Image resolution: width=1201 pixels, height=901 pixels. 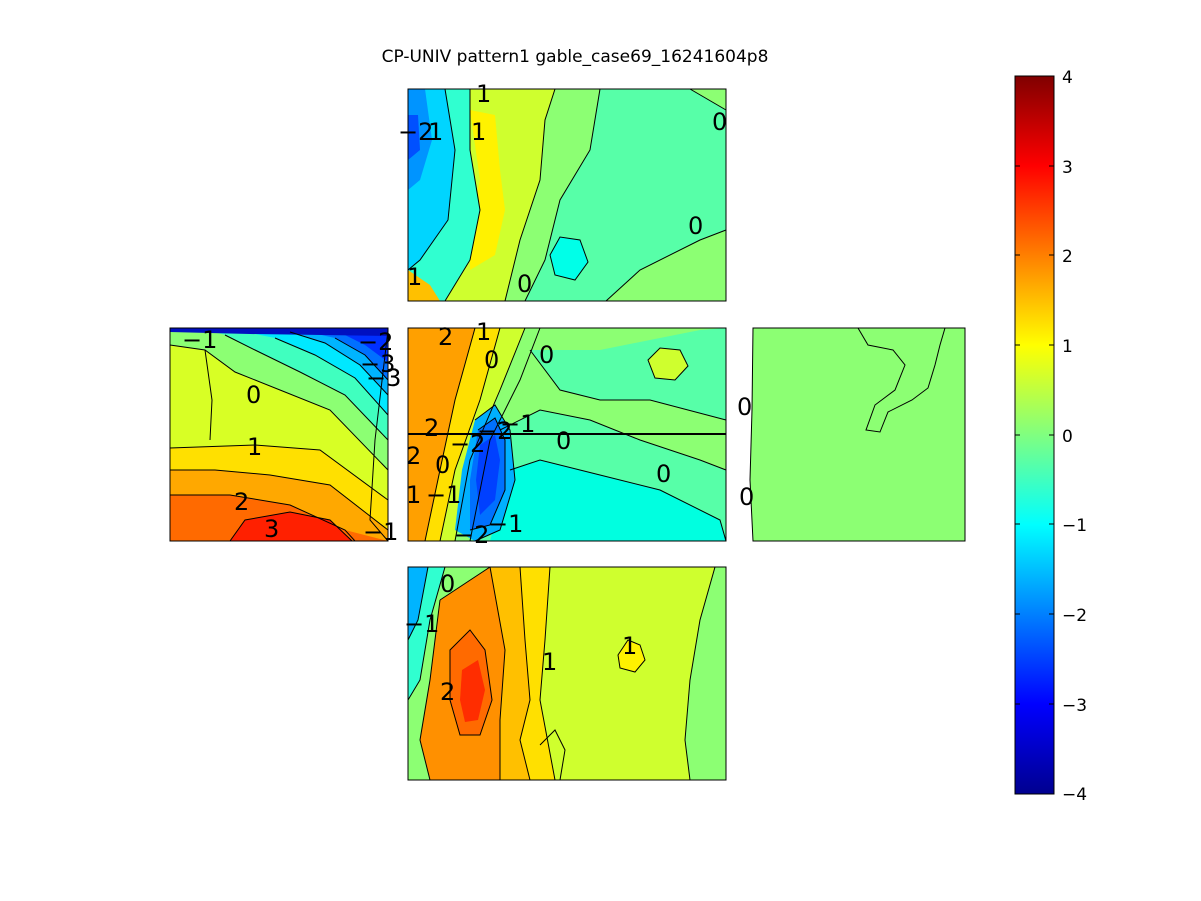 I want to click on panel-bottom-contour-label: 0, so click(x=447, y=584).